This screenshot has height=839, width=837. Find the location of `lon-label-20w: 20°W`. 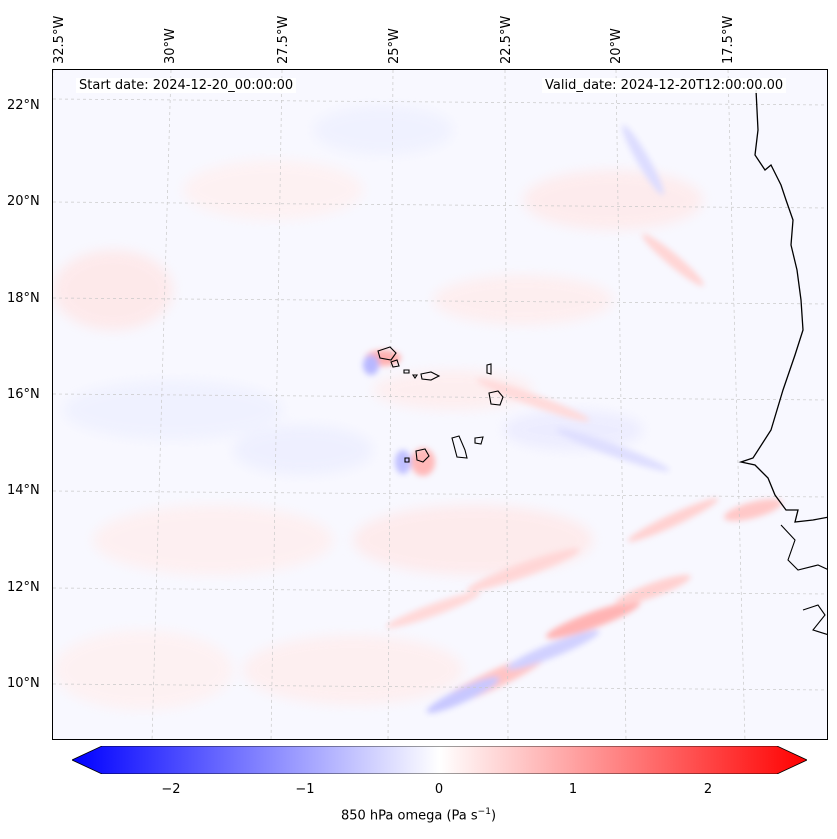

lon-label-20w: 20°W is located at coordinates (616, 46).